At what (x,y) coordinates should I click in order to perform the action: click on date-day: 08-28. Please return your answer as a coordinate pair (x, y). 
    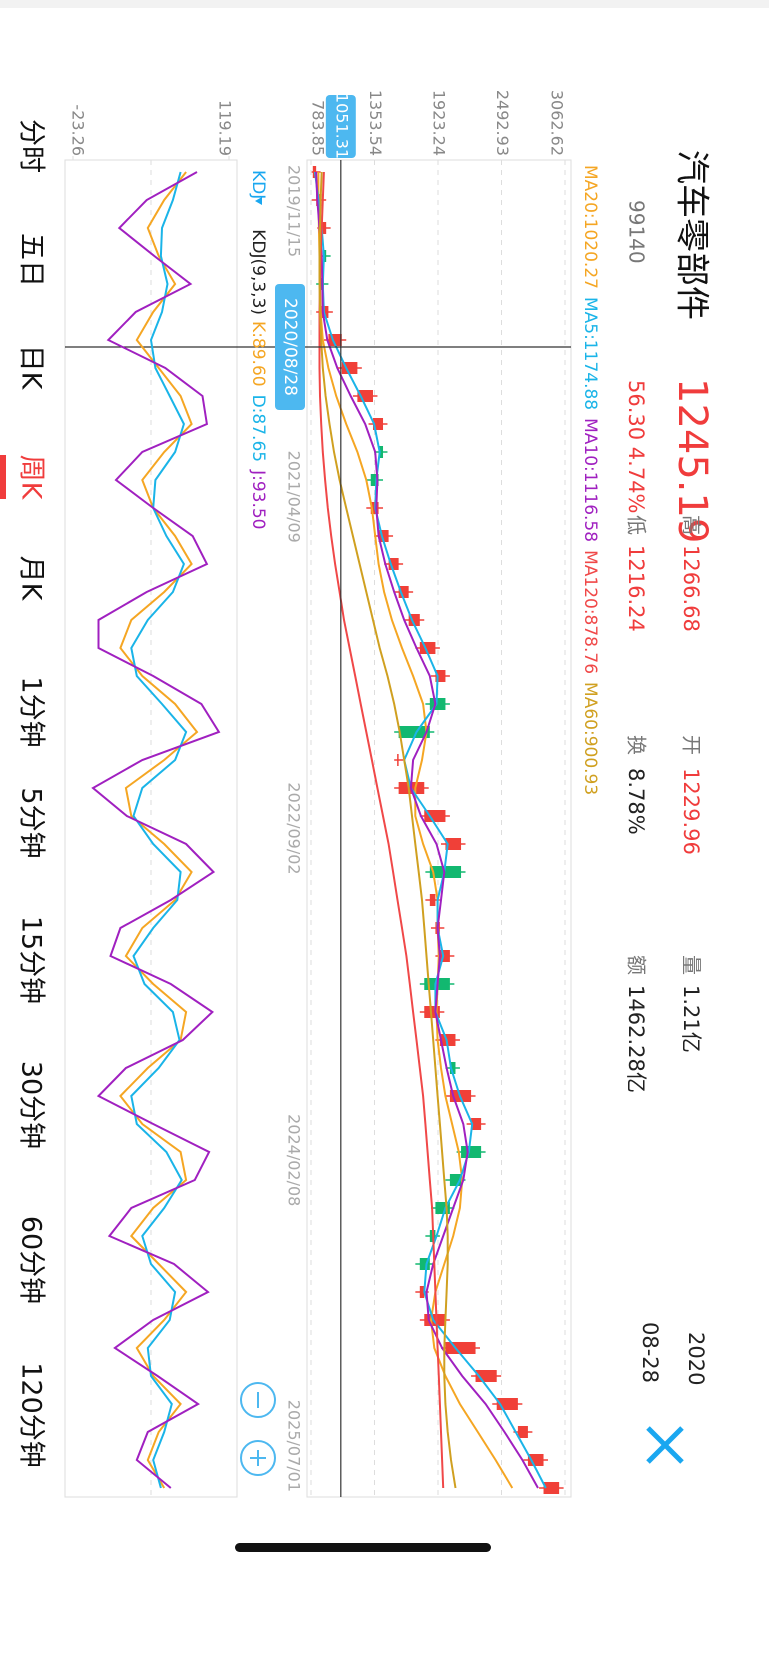
    Looking at the image, I should click on (650, 1352).